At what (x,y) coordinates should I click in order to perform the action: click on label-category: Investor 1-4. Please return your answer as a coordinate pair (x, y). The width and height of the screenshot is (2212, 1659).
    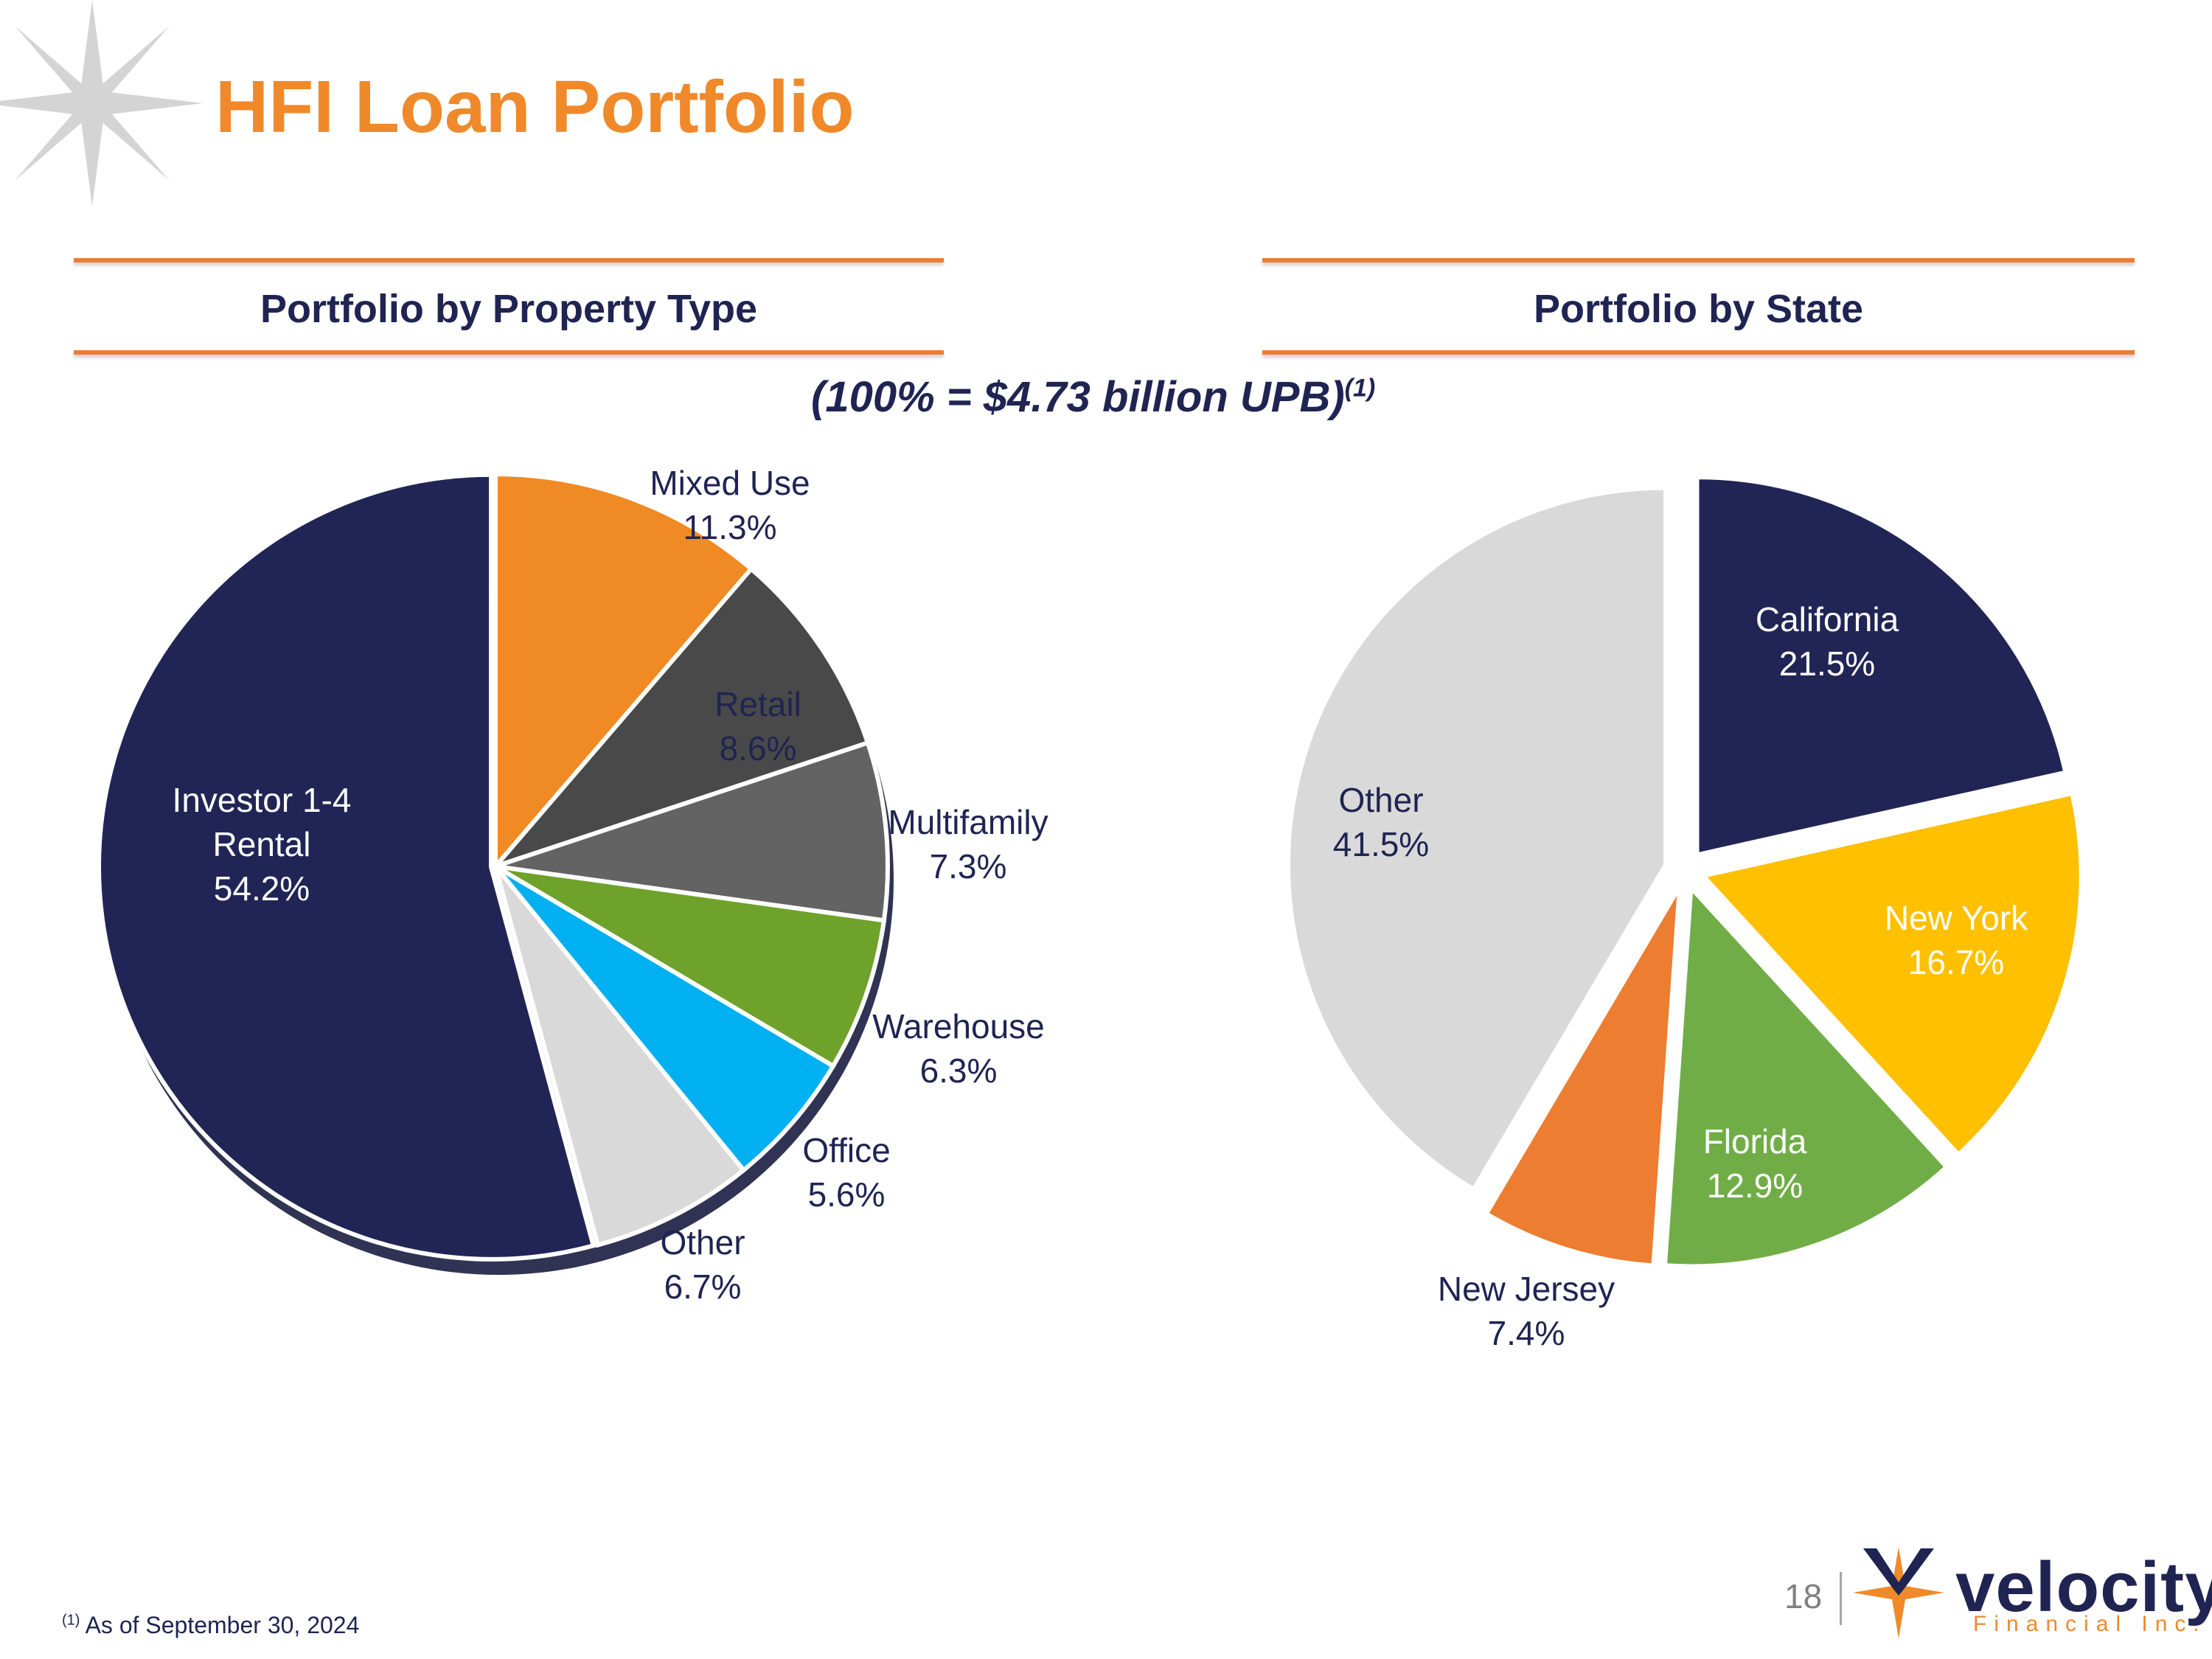
    Looking at the image, I should click on (262, 800).